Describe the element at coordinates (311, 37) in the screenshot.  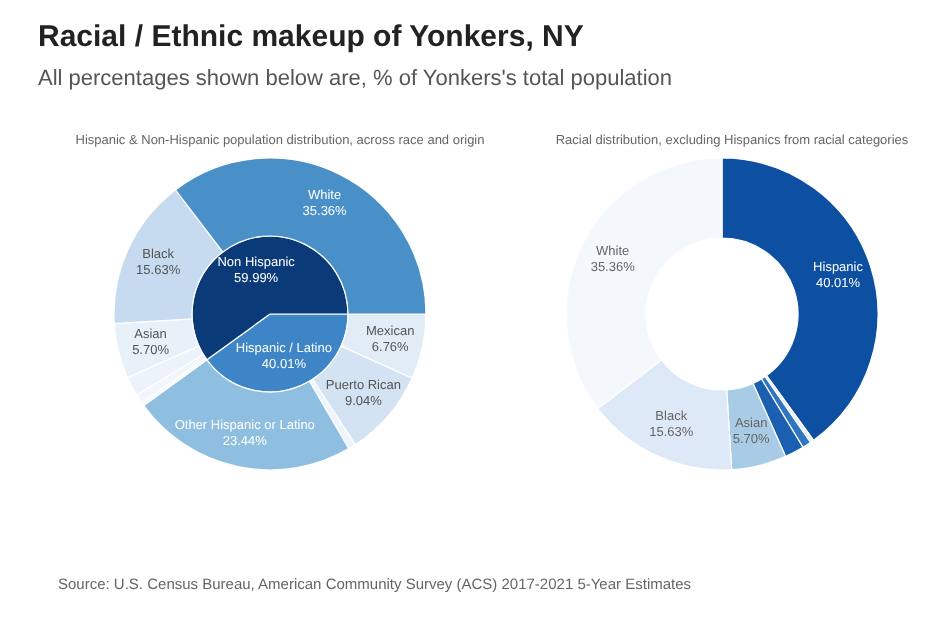
I see `chart-title: Racial / Ethnic makeup of Yonkers, NY` at that location.